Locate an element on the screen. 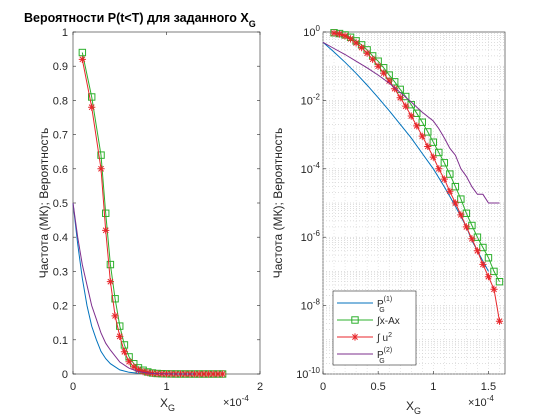 This screenshot has height=420, width=560. plot-1-x-exponent: ×10⁻⁴ is located at coordinates (236, 401).